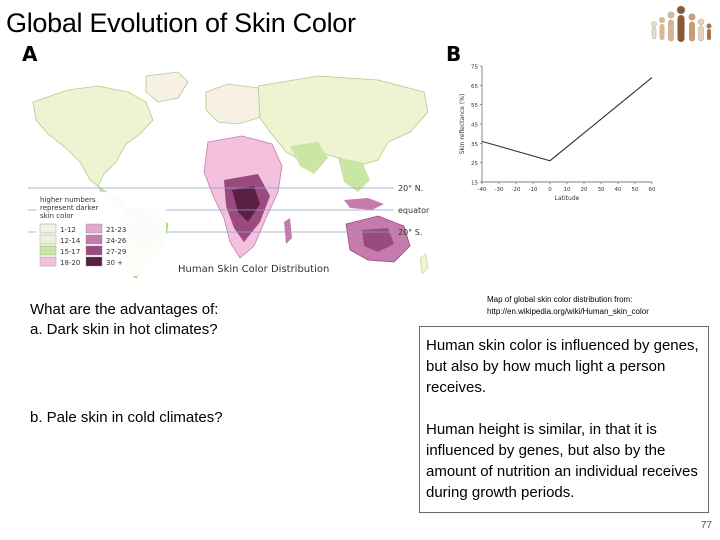 The width and height of the screenshot is (720, 540). What do you see at coordinates (253, 269) in the screenshot?
I see `map-title: Human Skin Color Distribution` at bounding box center [253, 269].